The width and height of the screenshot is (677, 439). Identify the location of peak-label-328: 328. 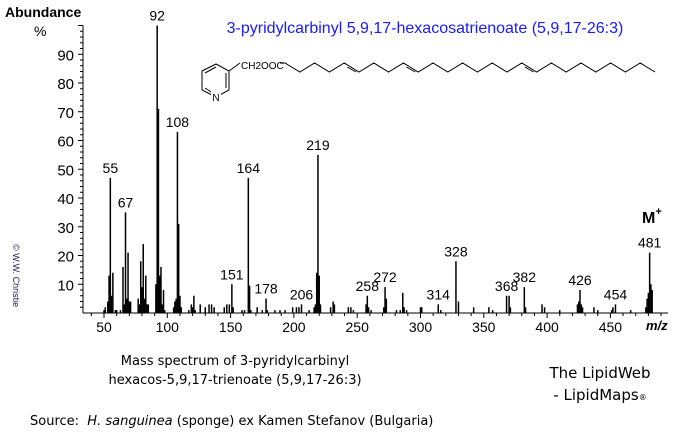
(456, 251).